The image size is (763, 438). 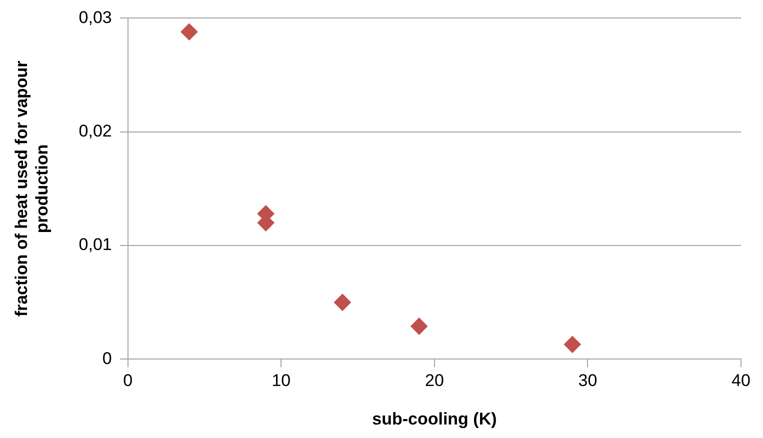 I want to click on x-tick-label: 20, so click(x=434, y=380).